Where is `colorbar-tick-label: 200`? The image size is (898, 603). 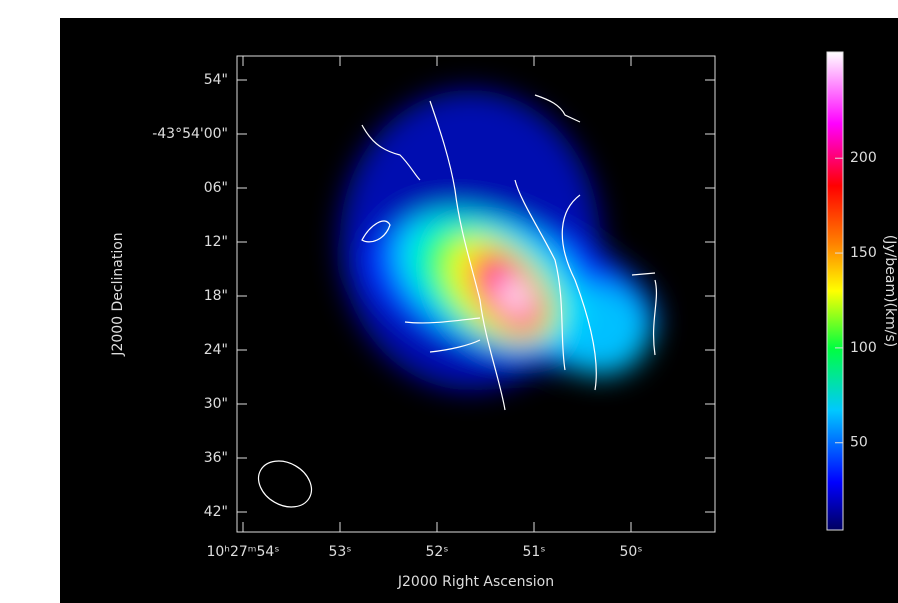
colorbar-tick-label: 200 is located at coordinates (863, 158).